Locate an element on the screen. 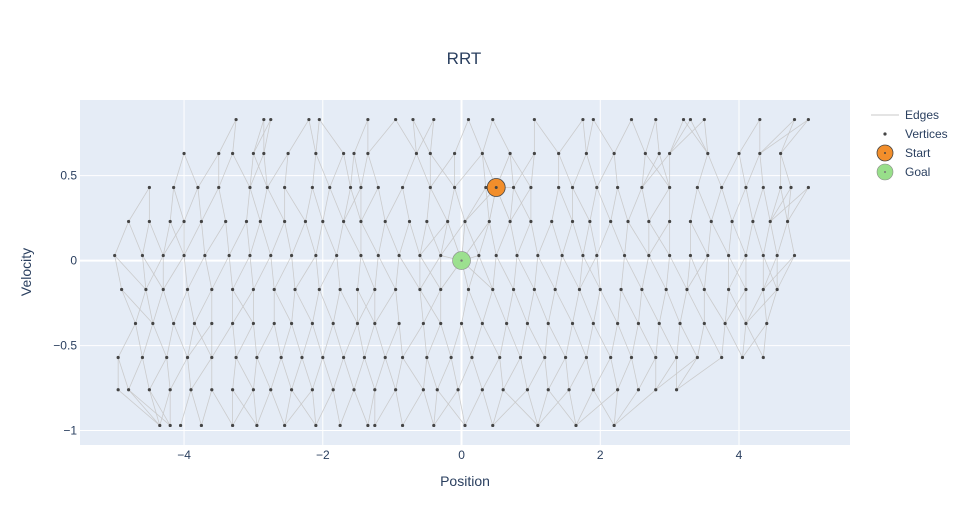  y-tick-label: 0 is located at coordinates (73, 261).